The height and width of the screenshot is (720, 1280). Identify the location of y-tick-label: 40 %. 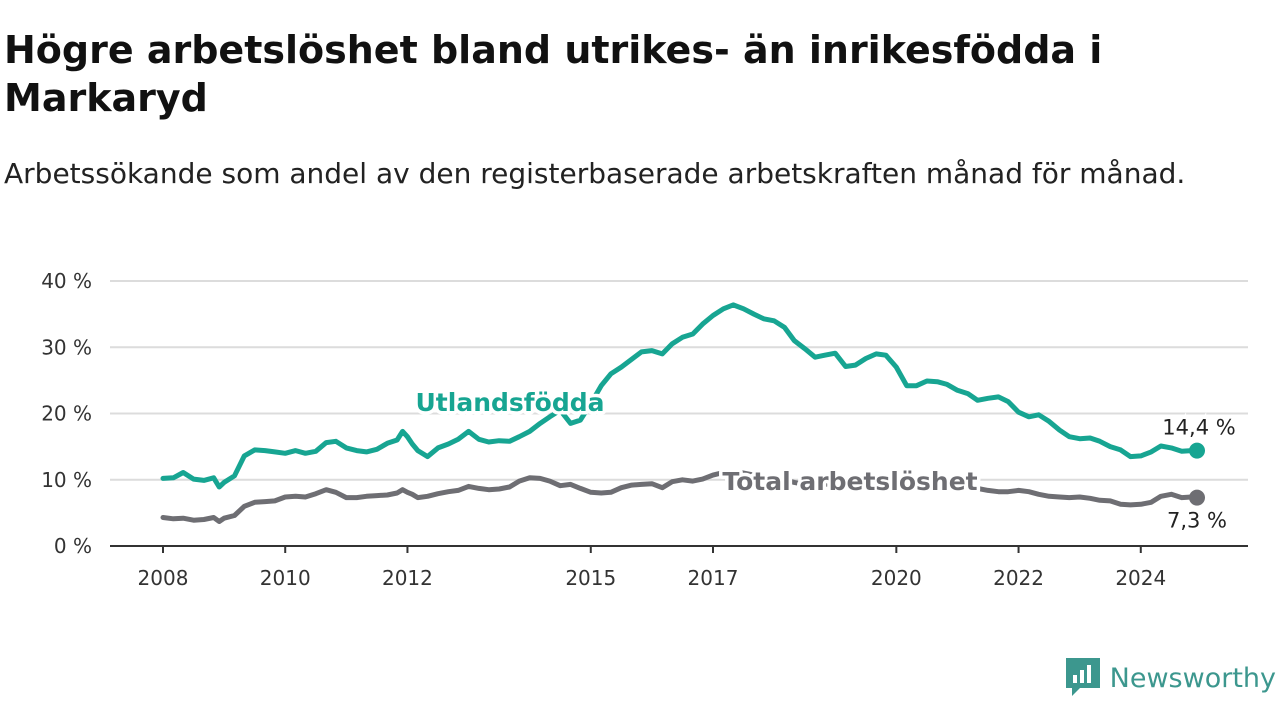
(66, 281).